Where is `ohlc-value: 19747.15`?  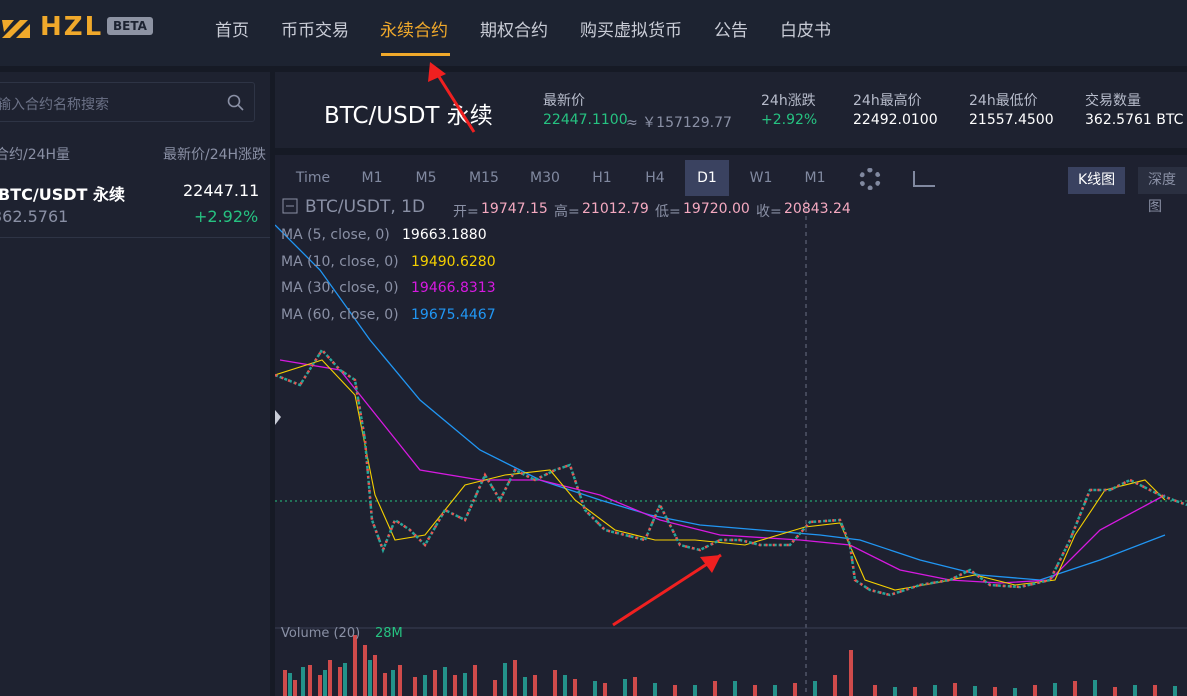
ohlc-value: 19747.15 is located at coordinates (514, 209).